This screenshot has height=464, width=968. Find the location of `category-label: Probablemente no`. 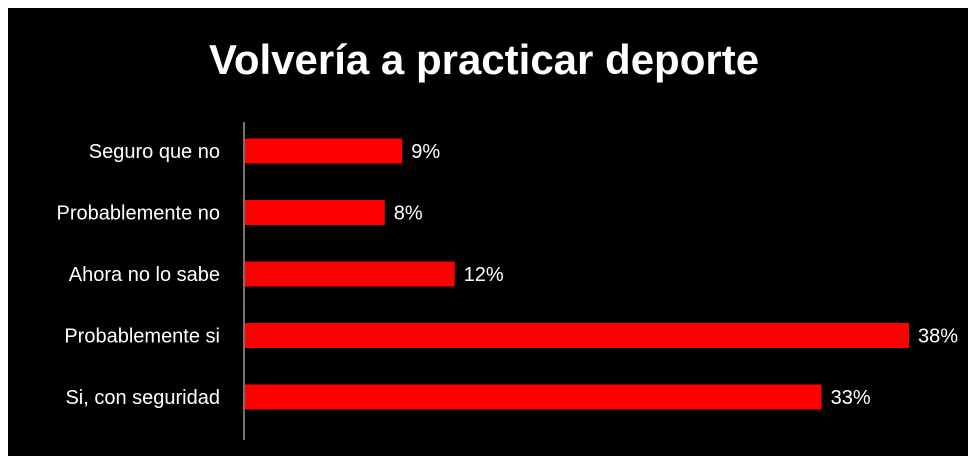

category-label: Probablemente no is located at coordinates (138, 214).